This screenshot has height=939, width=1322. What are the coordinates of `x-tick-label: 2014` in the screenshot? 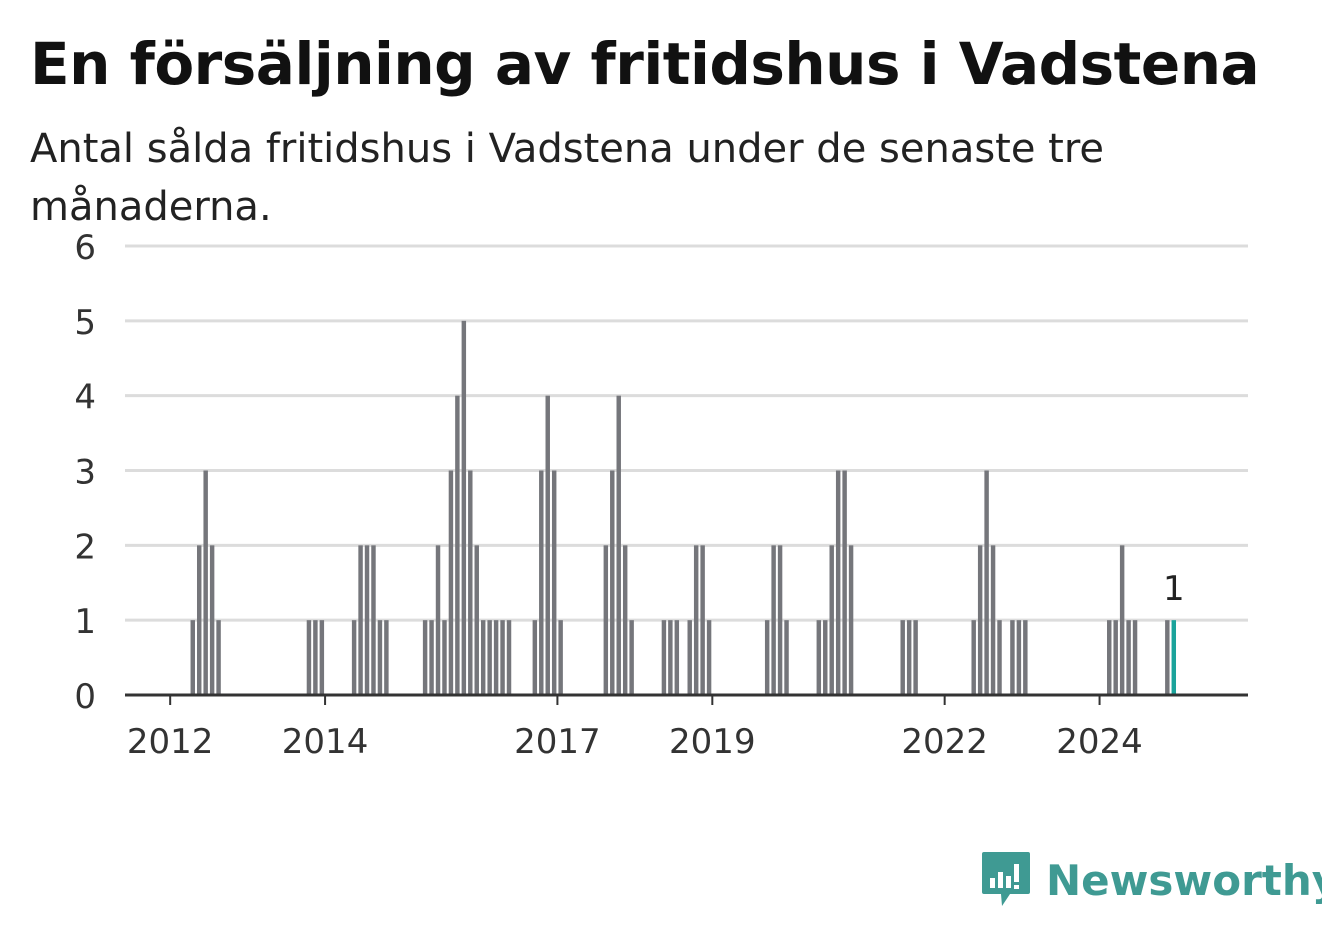 It's located at (325, 742).